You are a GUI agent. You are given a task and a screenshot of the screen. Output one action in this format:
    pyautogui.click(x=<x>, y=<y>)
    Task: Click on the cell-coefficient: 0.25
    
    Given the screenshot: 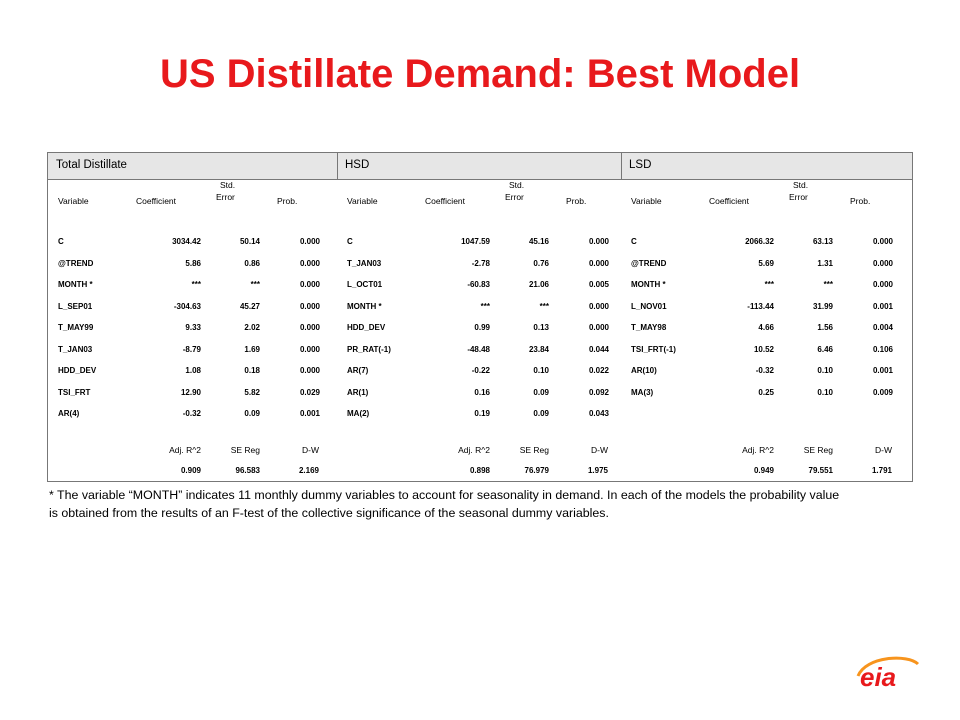 What is the action you would take?
    pyautogui.click(x=766, y=392)
    